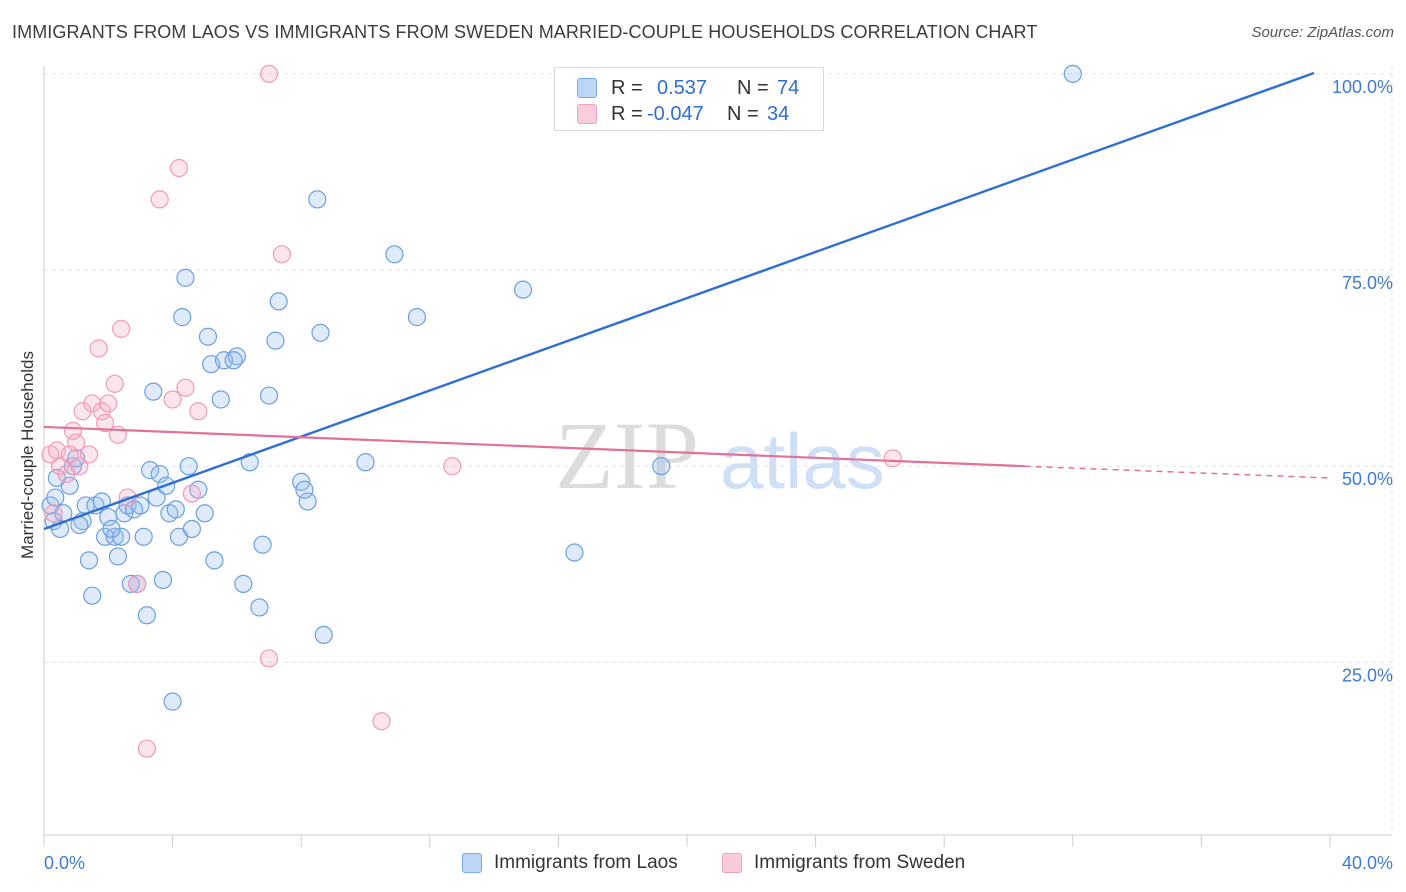  Describe the element at coordinates (788, 87) in the screenshot. I see `n-value: 74` at that location.